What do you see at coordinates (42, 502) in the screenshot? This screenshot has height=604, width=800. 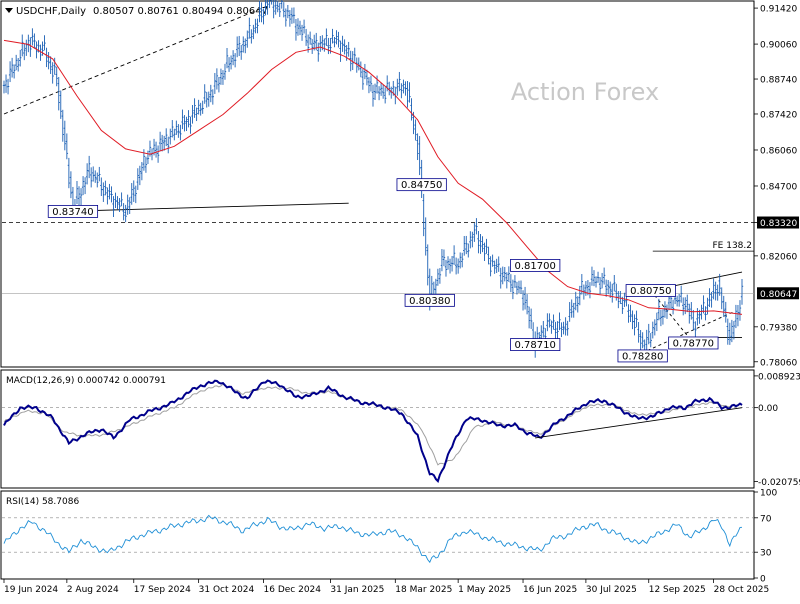 I see `rsi-title: RSI(14) 58.7086` at bounding box center [42, 502].